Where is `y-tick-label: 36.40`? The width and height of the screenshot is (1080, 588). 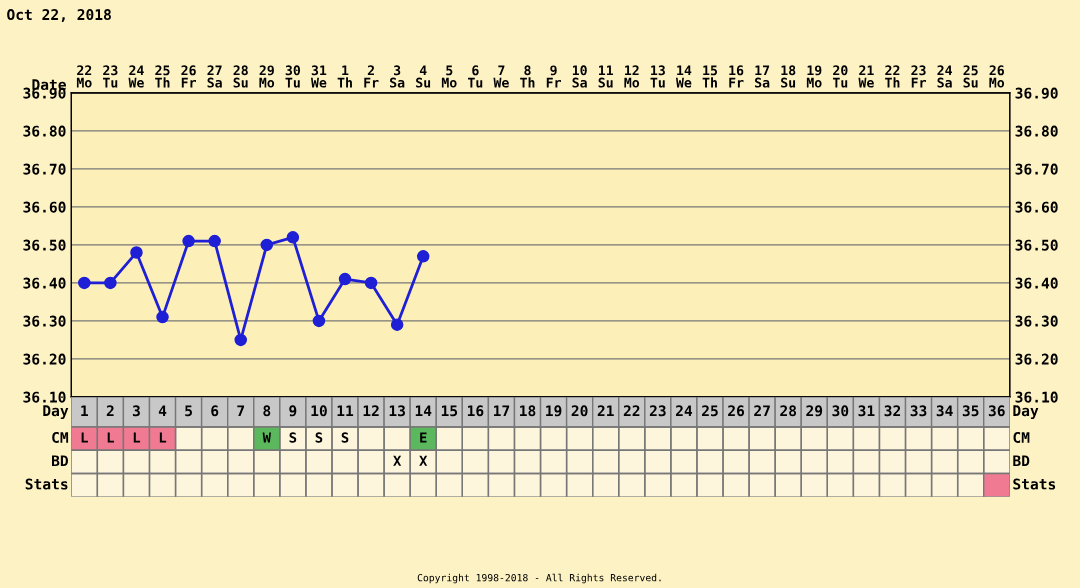 y-tick-label: 36.40 is located at coordinates (44, 283).